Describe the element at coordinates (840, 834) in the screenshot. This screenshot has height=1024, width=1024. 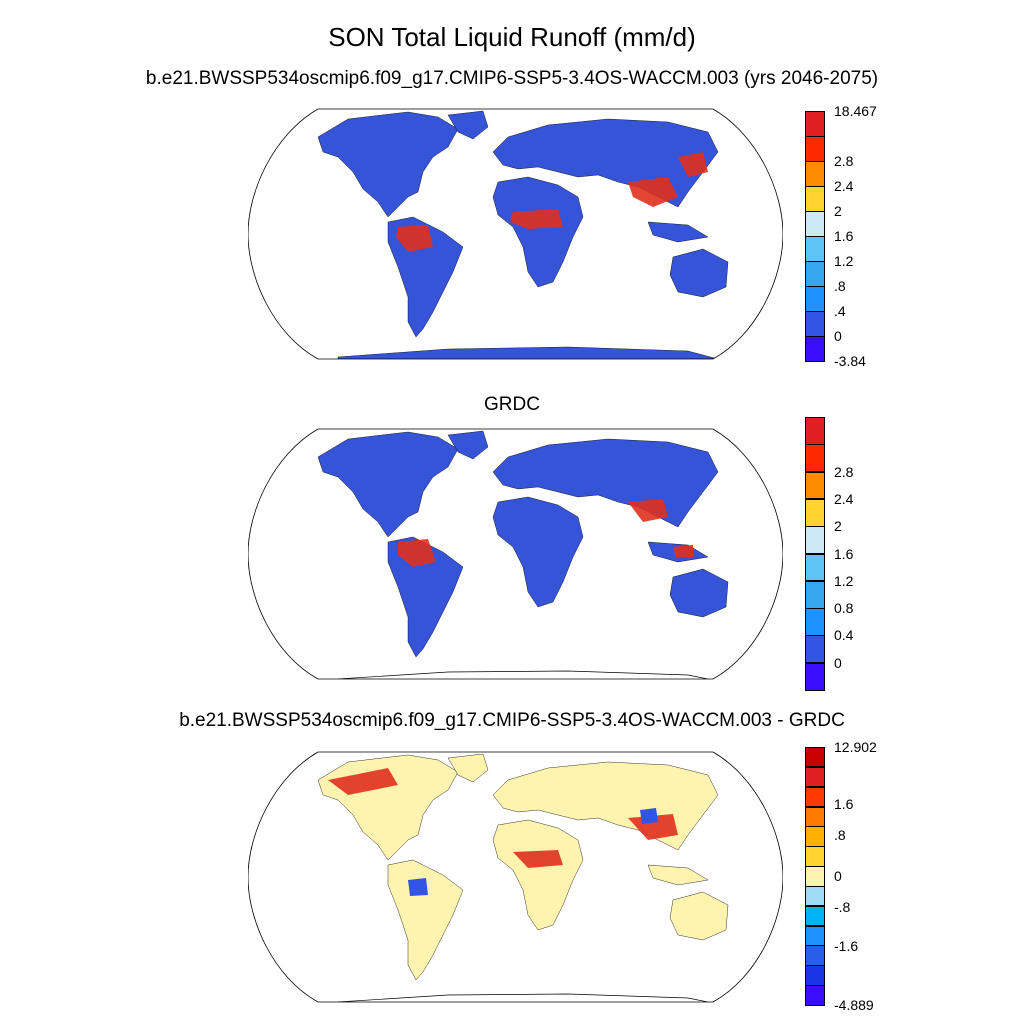
I see `colorbar-diff-label: .8` at that location.